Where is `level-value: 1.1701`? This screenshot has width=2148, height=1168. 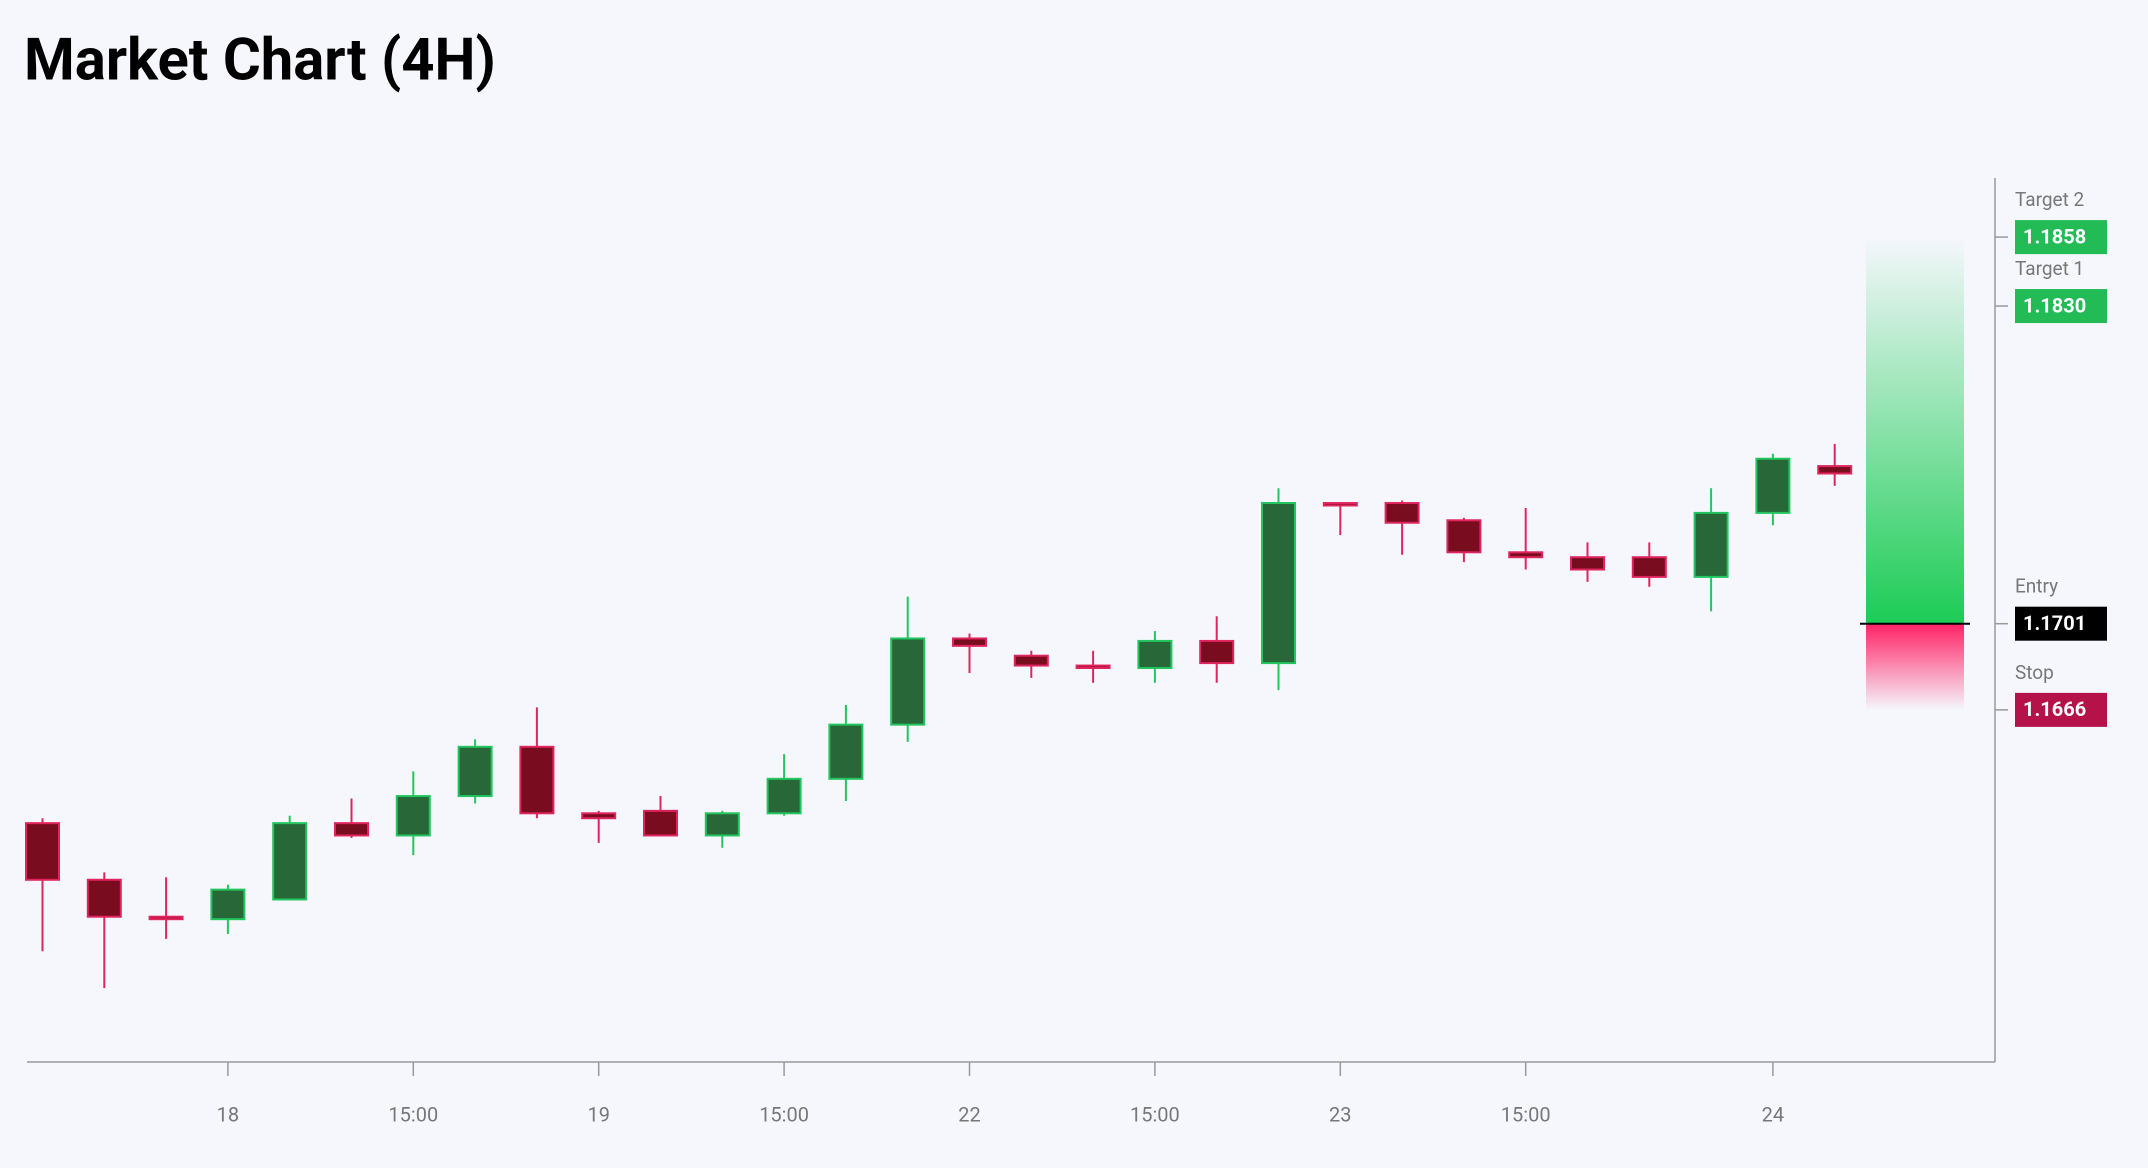 level-value: 1.1701 is located at coordinates (2054, 623).